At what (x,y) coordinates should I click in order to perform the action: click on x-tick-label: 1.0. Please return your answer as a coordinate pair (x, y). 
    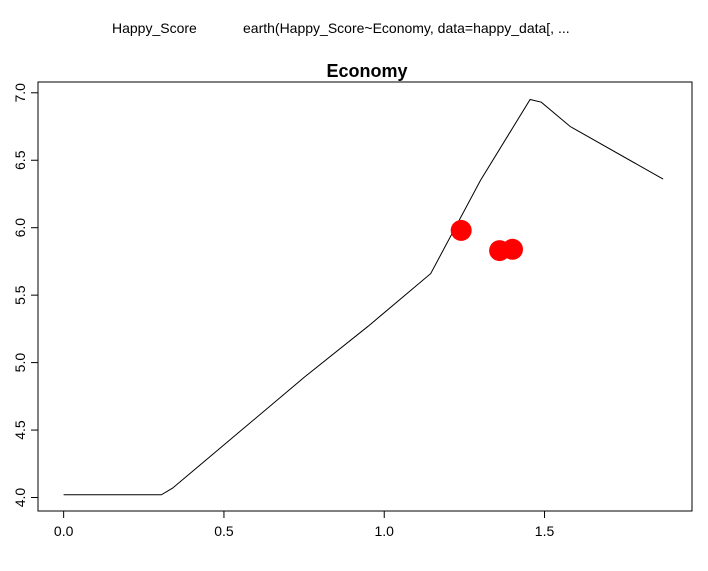
    Looking at the image, I should click on (385, 531).